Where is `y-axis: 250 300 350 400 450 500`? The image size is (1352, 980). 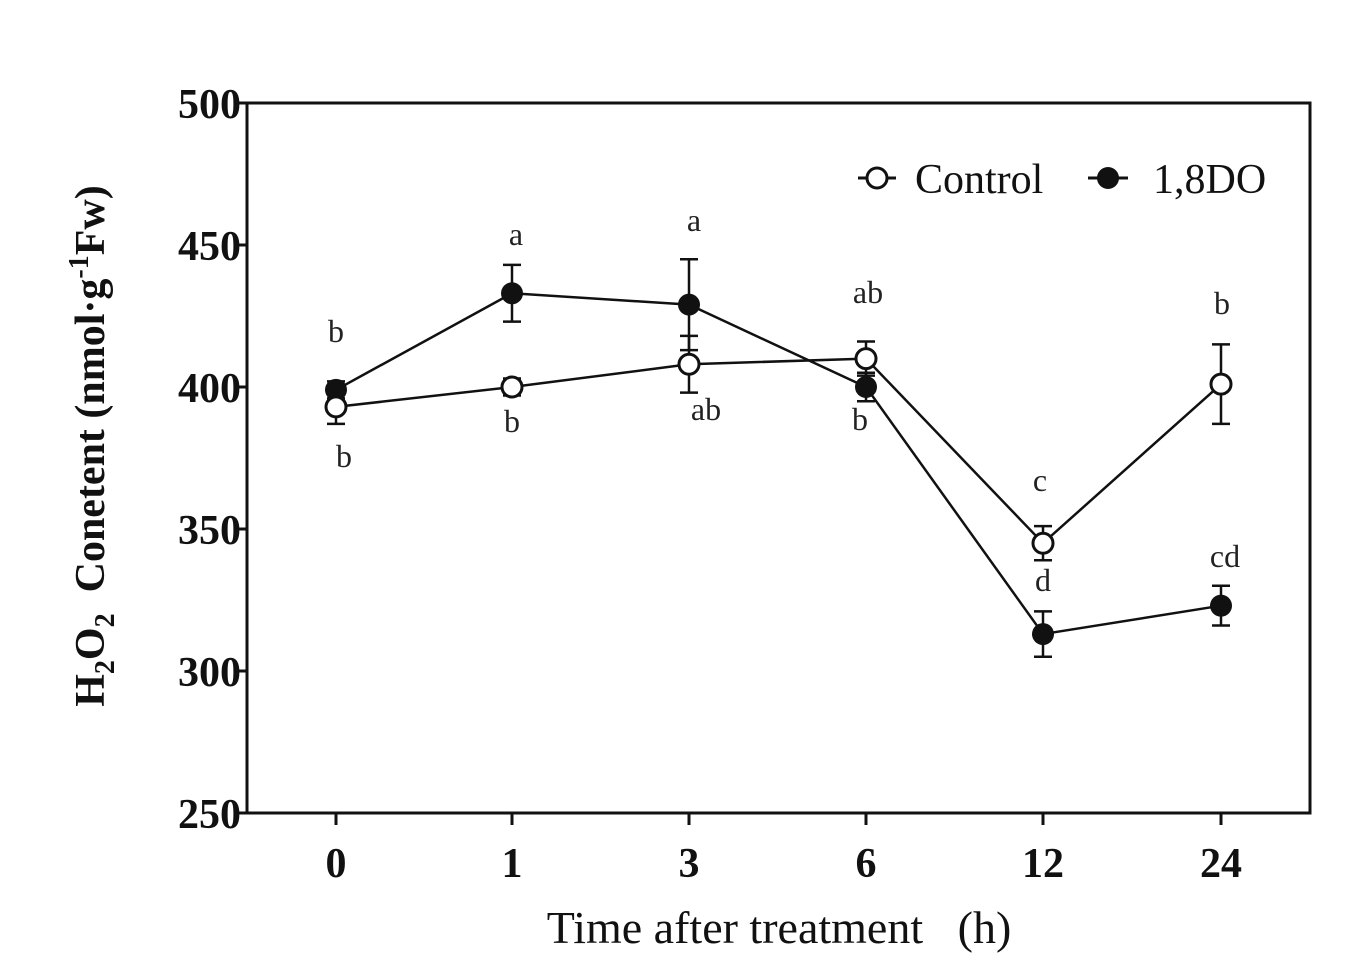
y-axis: 250 300 350 400 450 500 is located at coordinates (212, 460).